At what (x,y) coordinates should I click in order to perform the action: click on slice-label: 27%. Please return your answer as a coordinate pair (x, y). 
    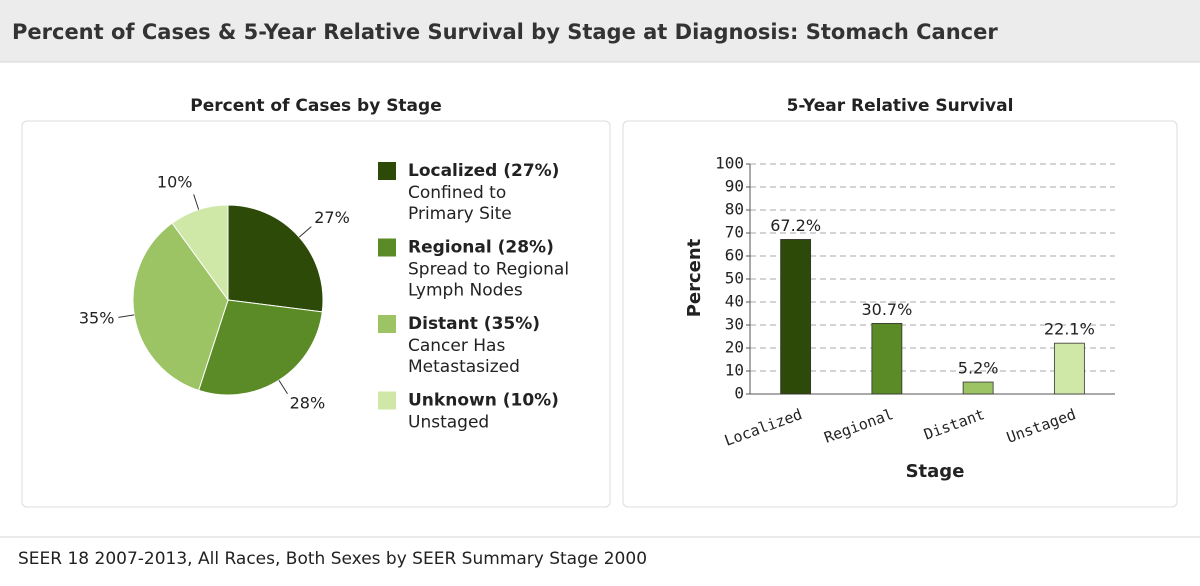
    Looking at the image, I should click on (332, 217).